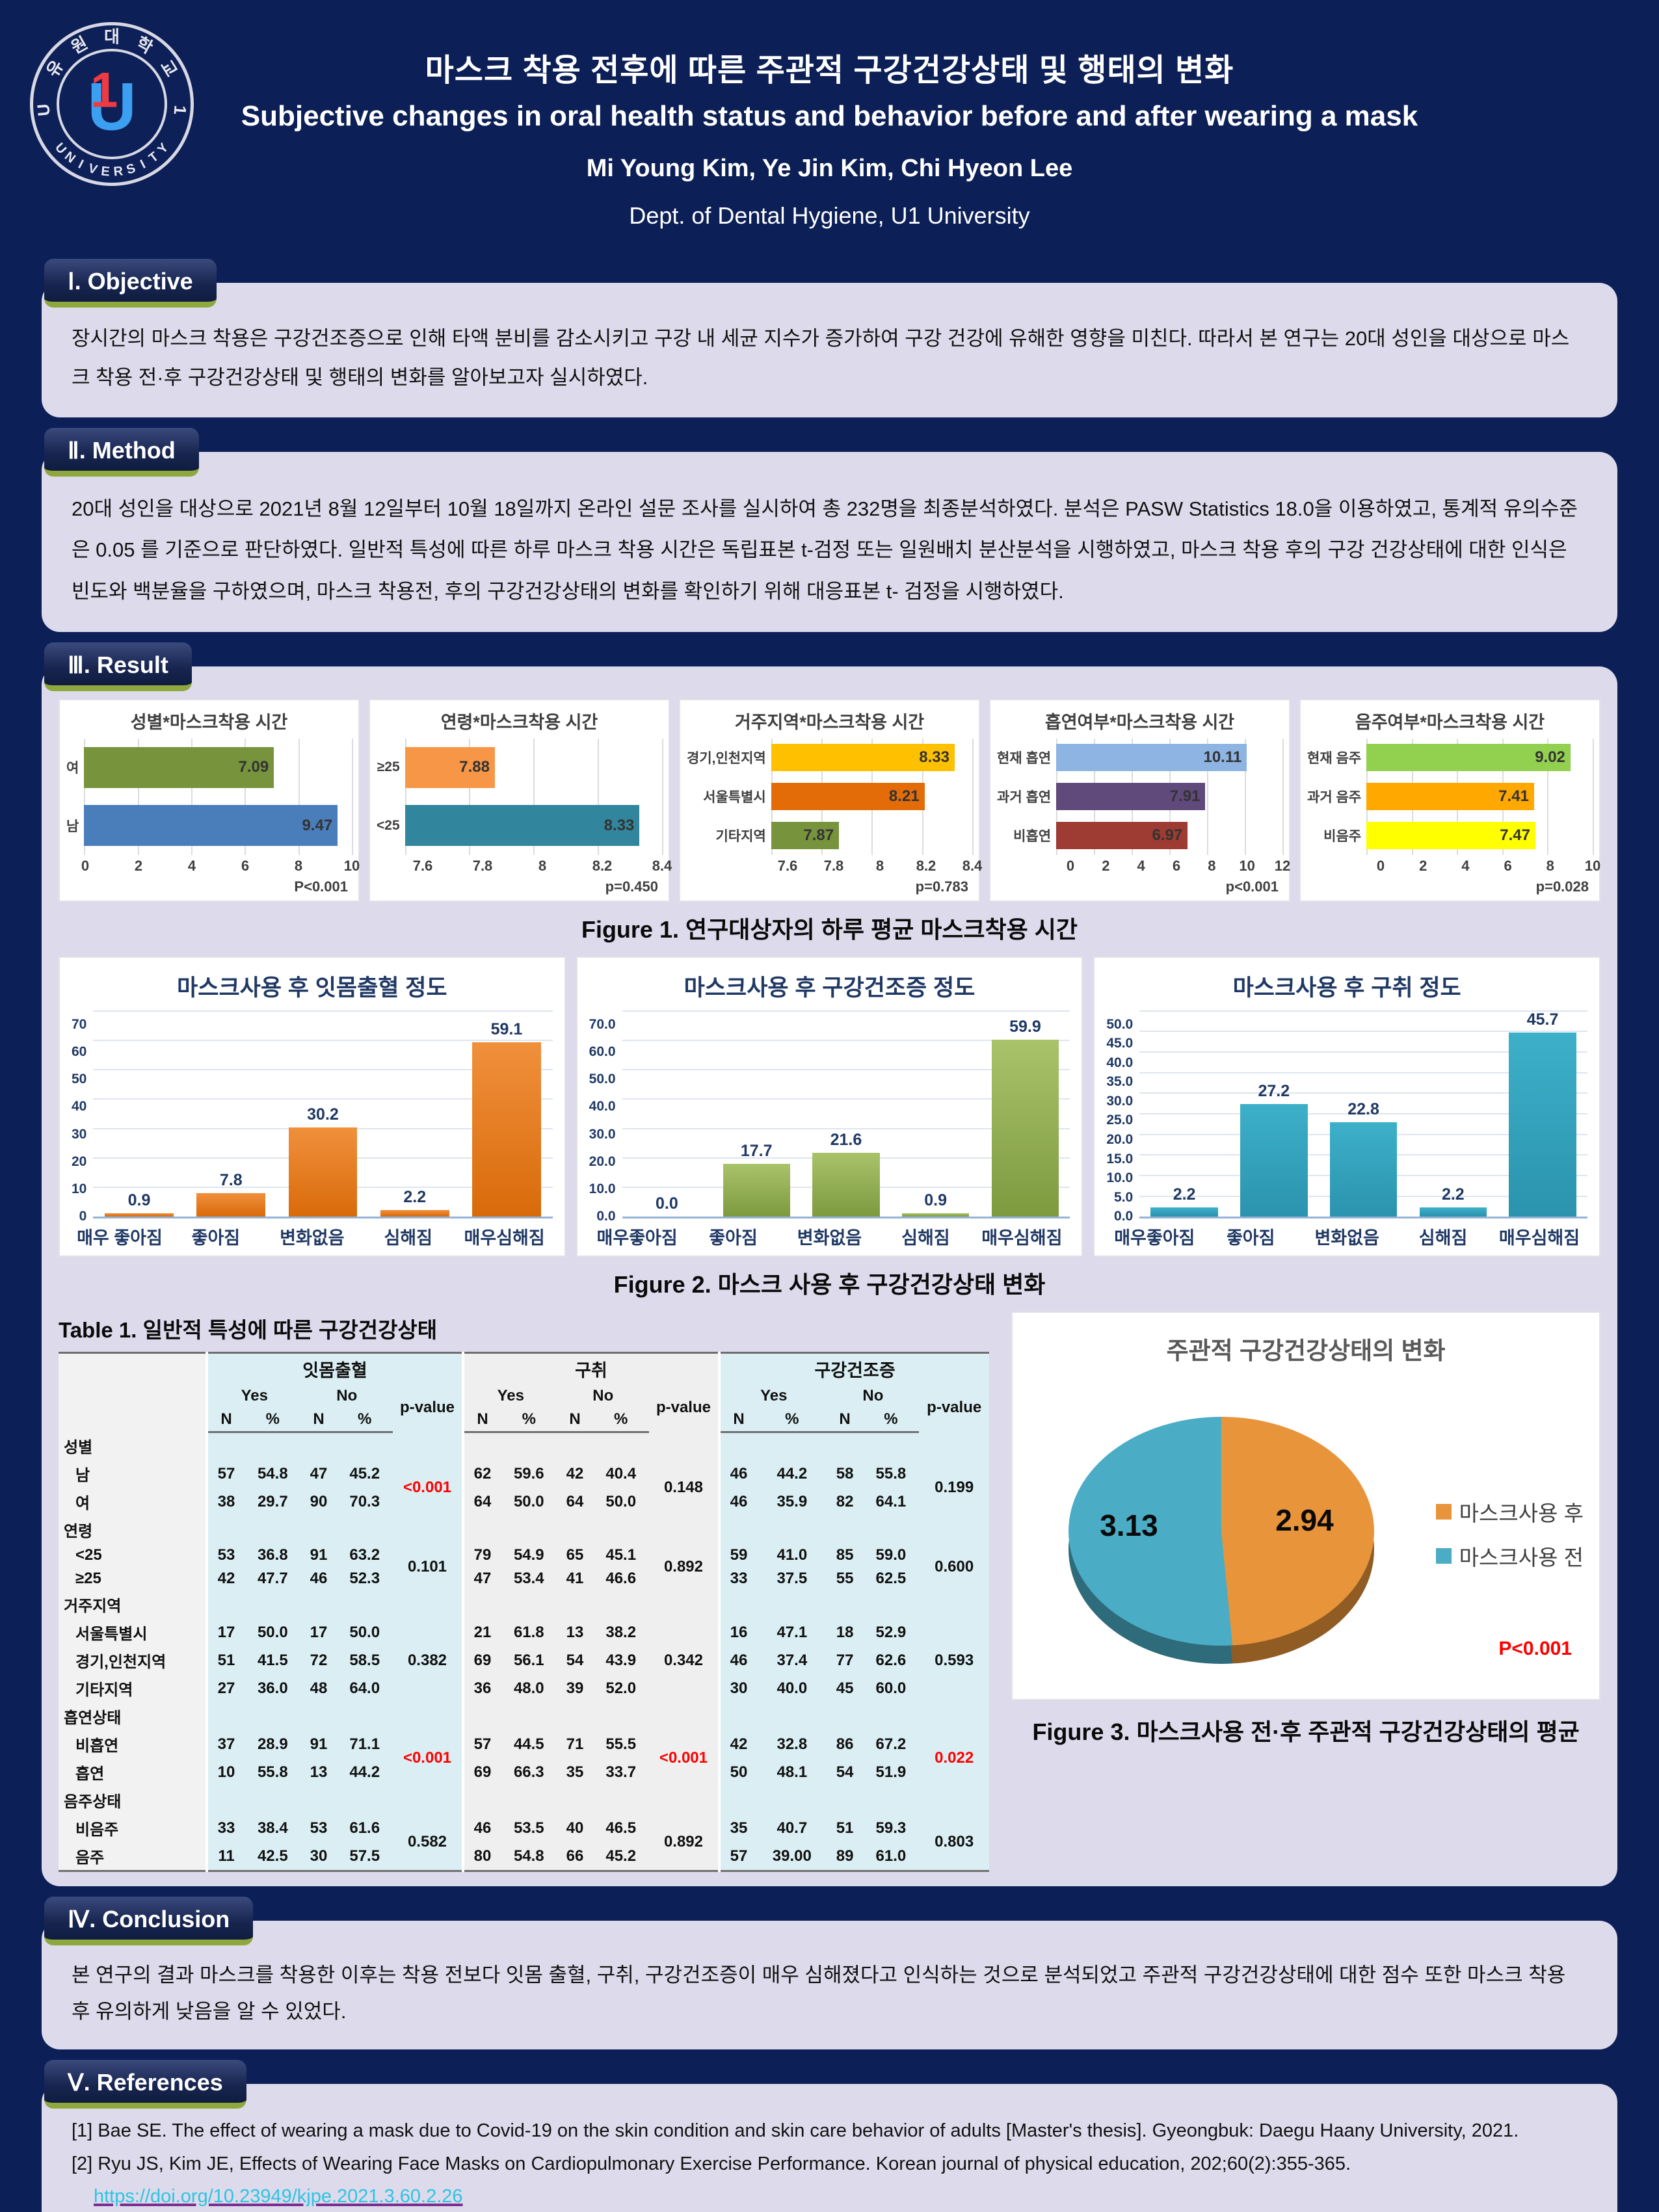 The image size is (1659, 2212). I want to click on table-cell: 61.0, so click(891, 1856).